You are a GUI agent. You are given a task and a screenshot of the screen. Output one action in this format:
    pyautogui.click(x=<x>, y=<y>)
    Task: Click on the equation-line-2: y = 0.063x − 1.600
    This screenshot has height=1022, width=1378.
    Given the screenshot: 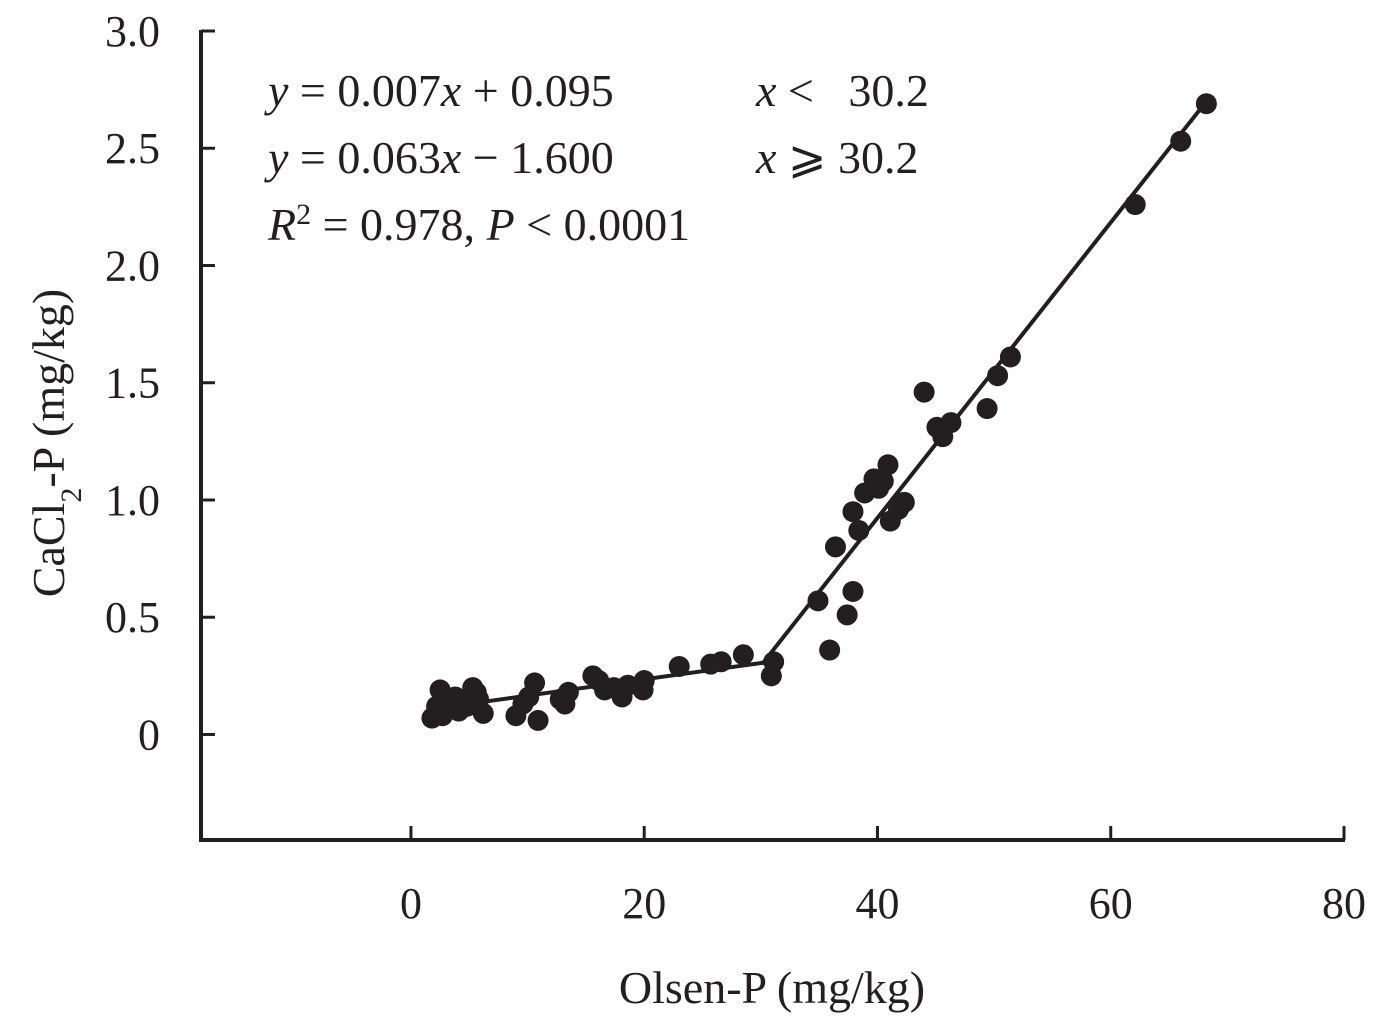 What is the action you would take?
    pyautogui.click(x=439, y=157)
    